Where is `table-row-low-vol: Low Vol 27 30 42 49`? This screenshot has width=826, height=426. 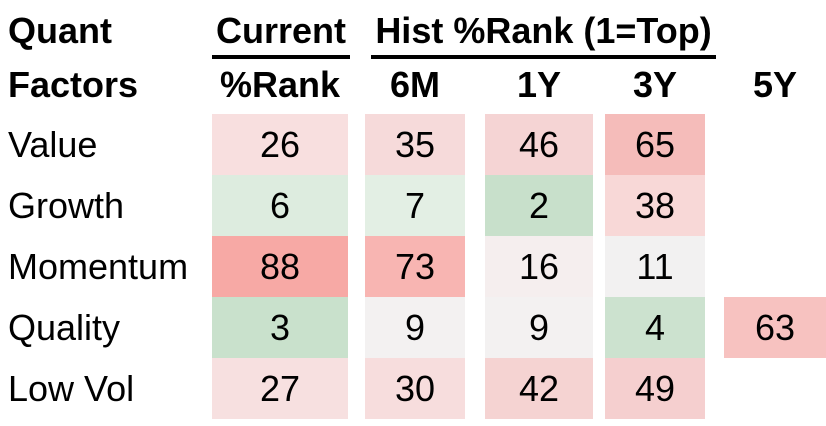
table-row-low-vol: Low Vol 27 30 42 49 is located at coordinates (413, 388).